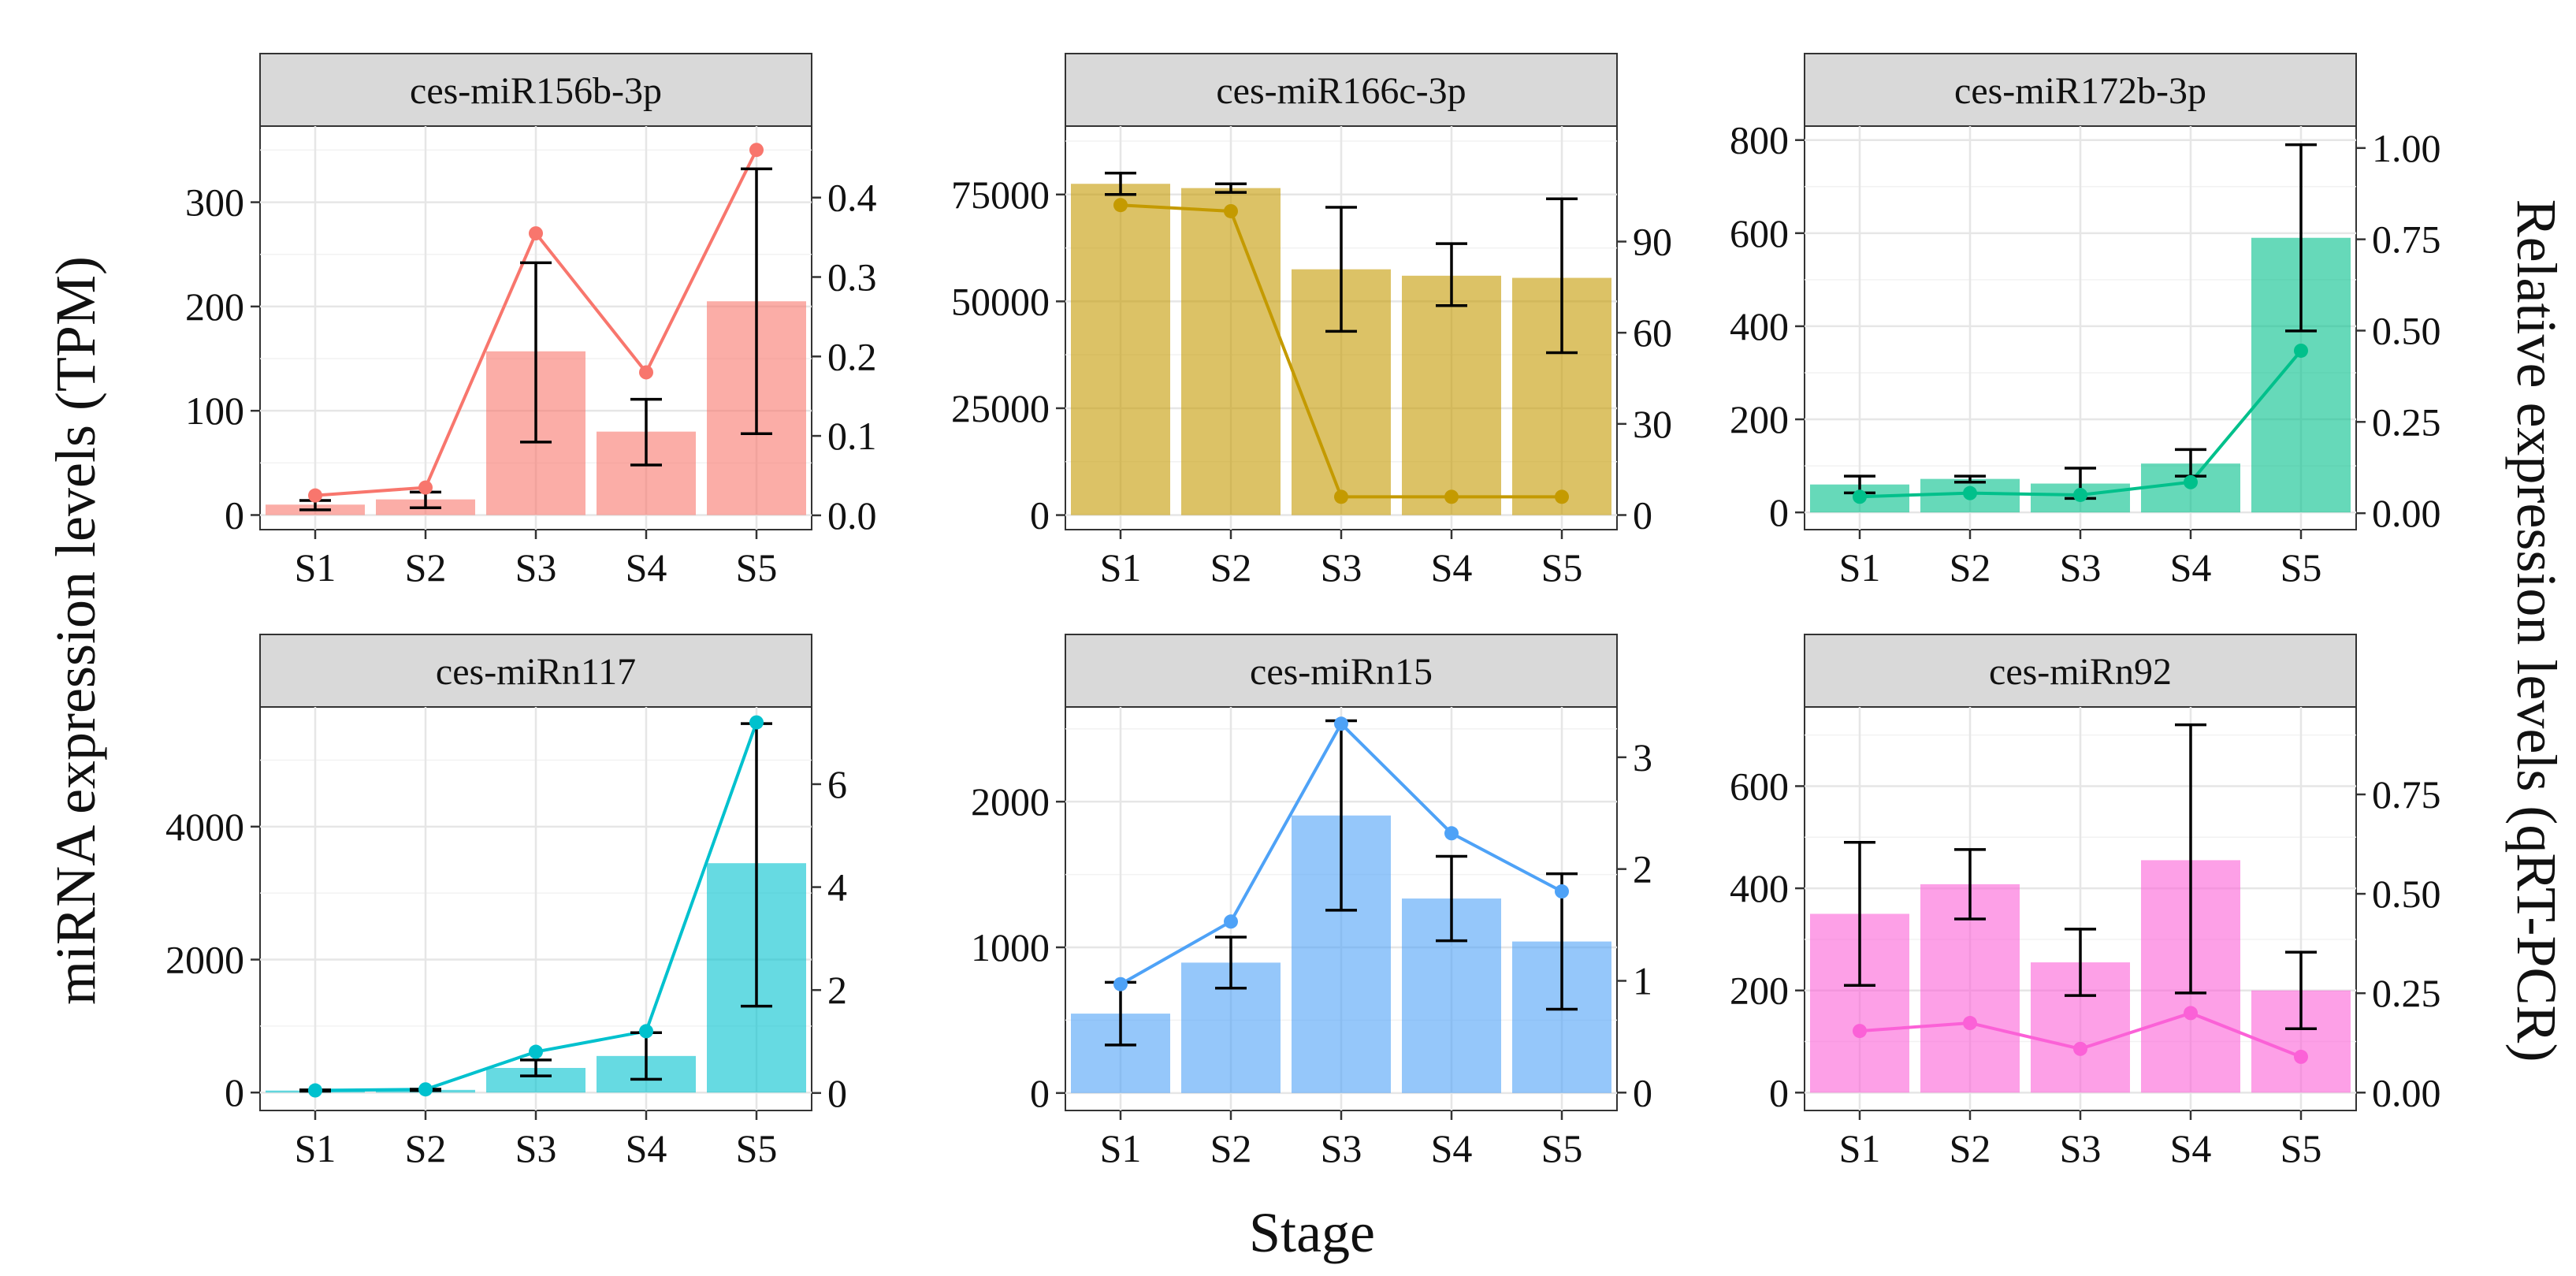  Describe the element at coordinates (75, 631) in the screenshot. I see `y-axis-title-left: miRNA expression levels (TPM)` at that location.